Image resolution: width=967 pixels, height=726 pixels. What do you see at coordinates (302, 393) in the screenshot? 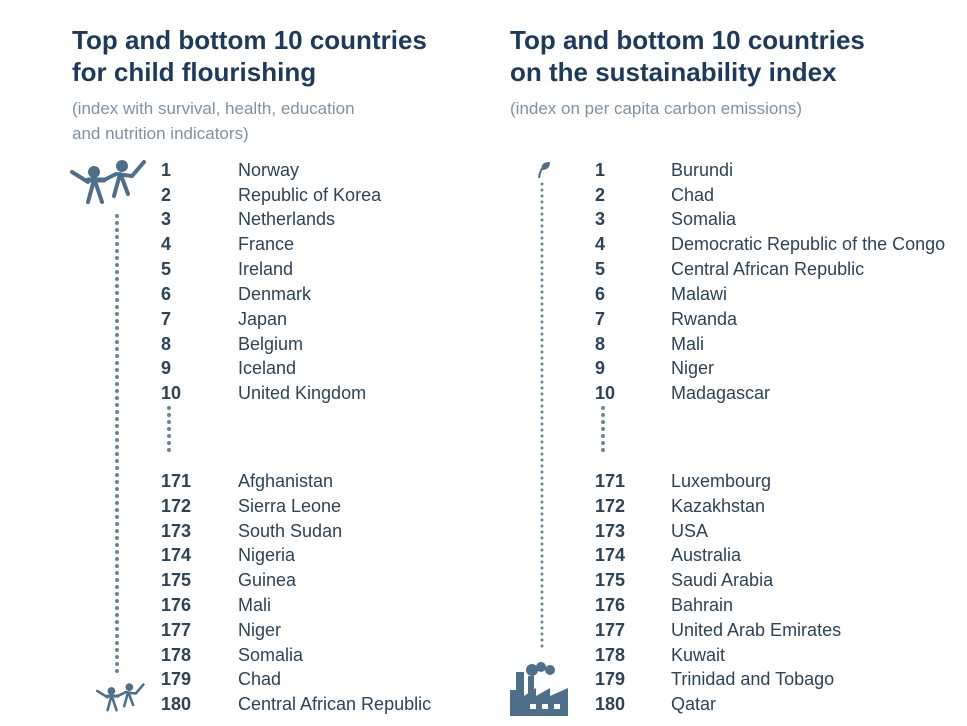
I see `country: United Kingdom` at bounding box center [302, 393].